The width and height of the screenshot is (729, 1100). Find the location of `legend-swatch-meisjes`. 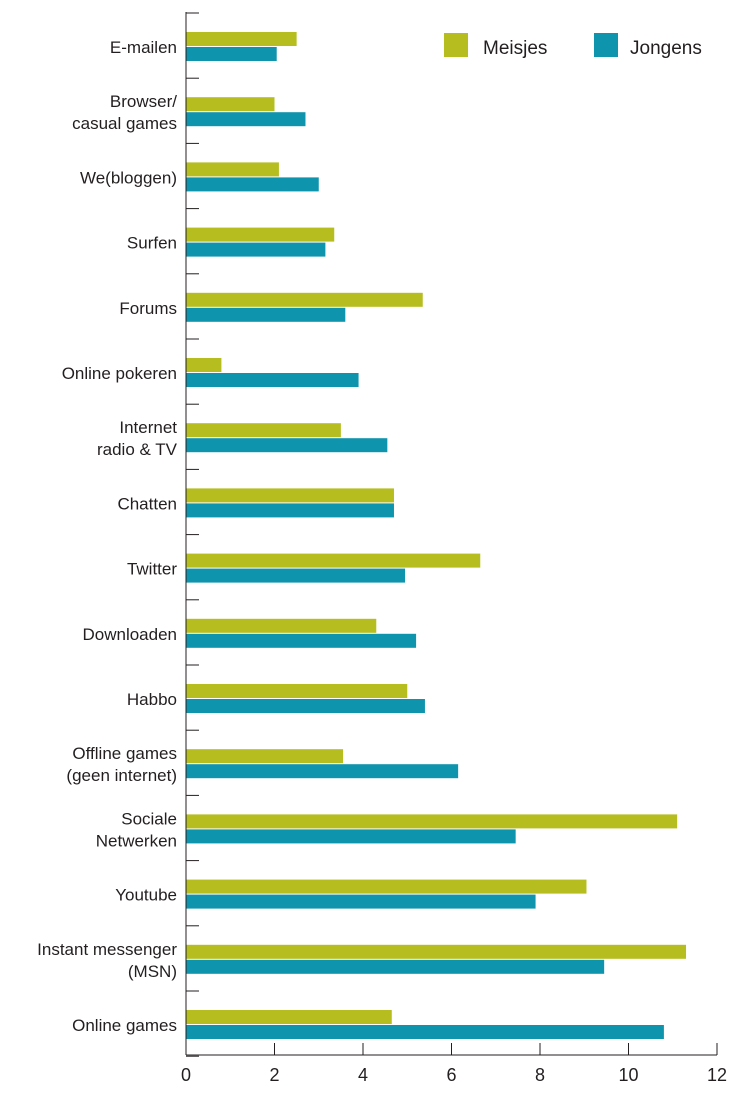

legend-swatch-meisjes is located at coordinates (456, 45).